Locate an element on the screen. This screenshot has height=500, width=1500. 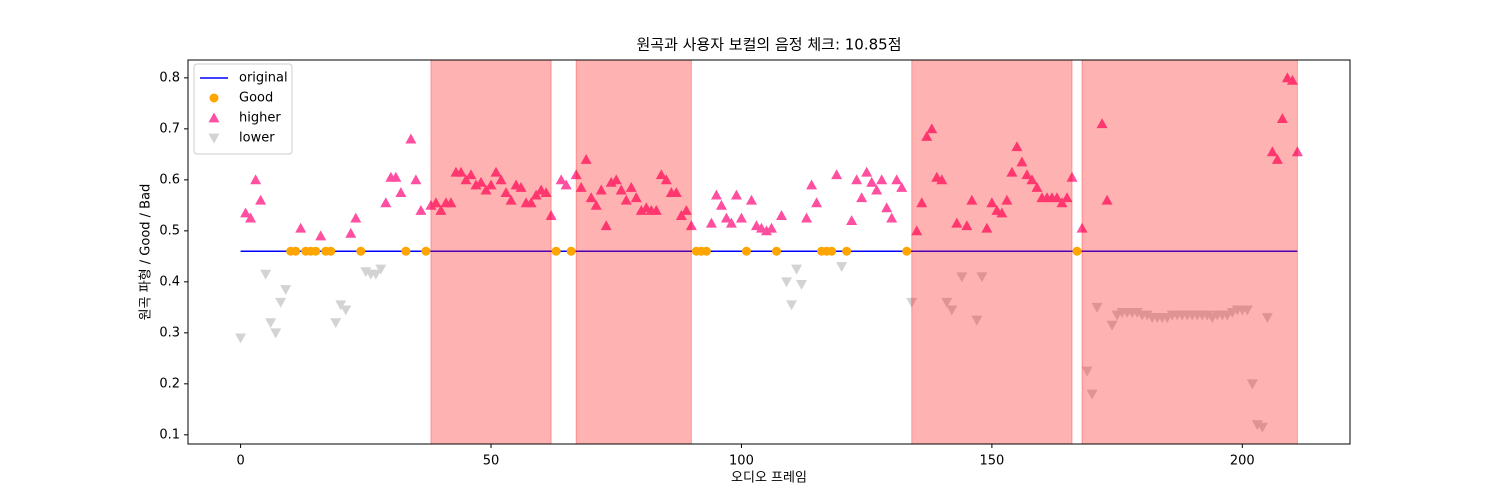
legend-box is located at coordinates (243, 109).